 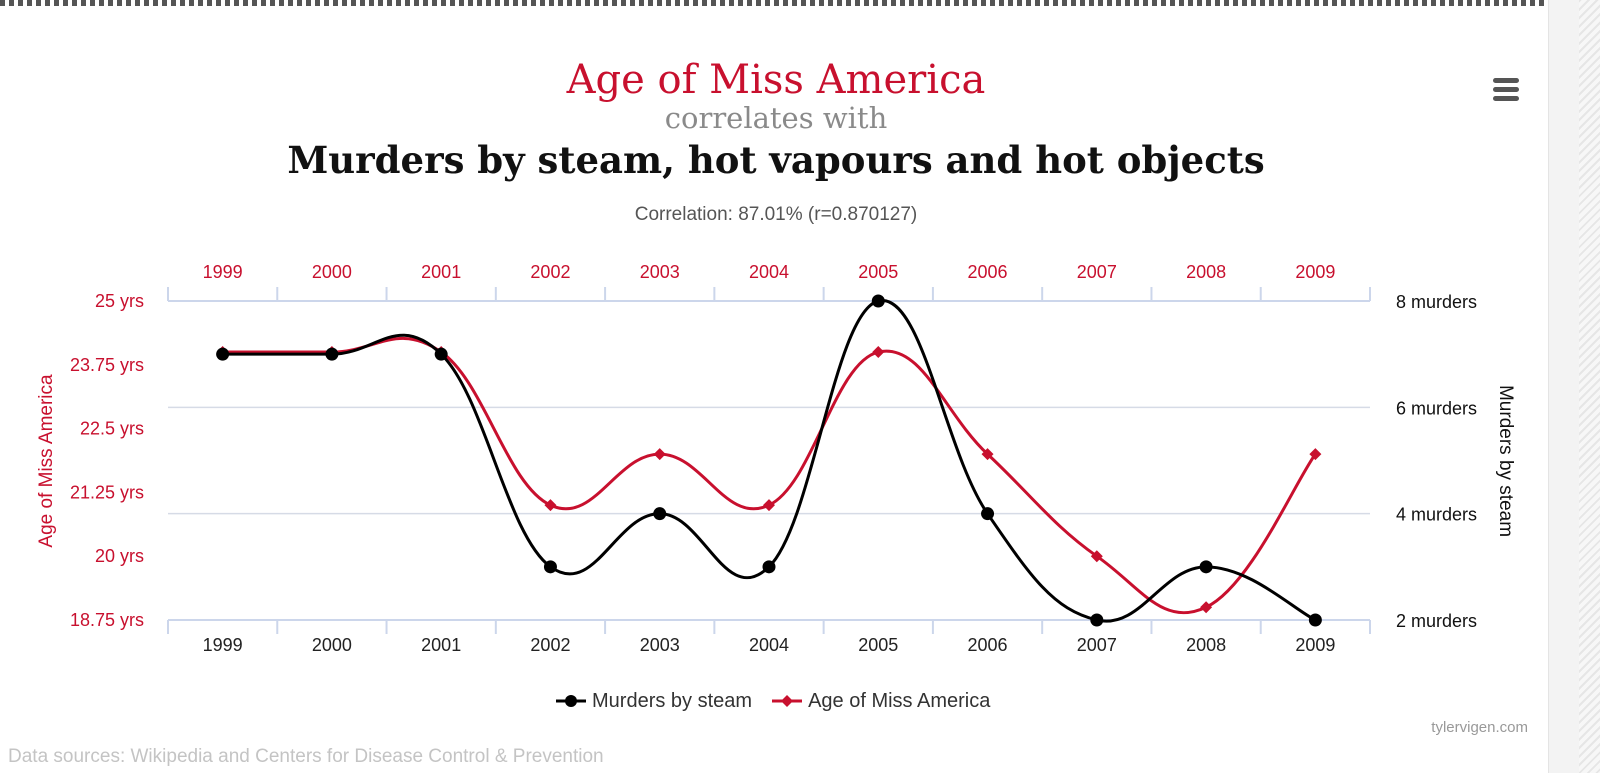 I want to click on bottom-year-label: 2001, so click(x=441, y=645).